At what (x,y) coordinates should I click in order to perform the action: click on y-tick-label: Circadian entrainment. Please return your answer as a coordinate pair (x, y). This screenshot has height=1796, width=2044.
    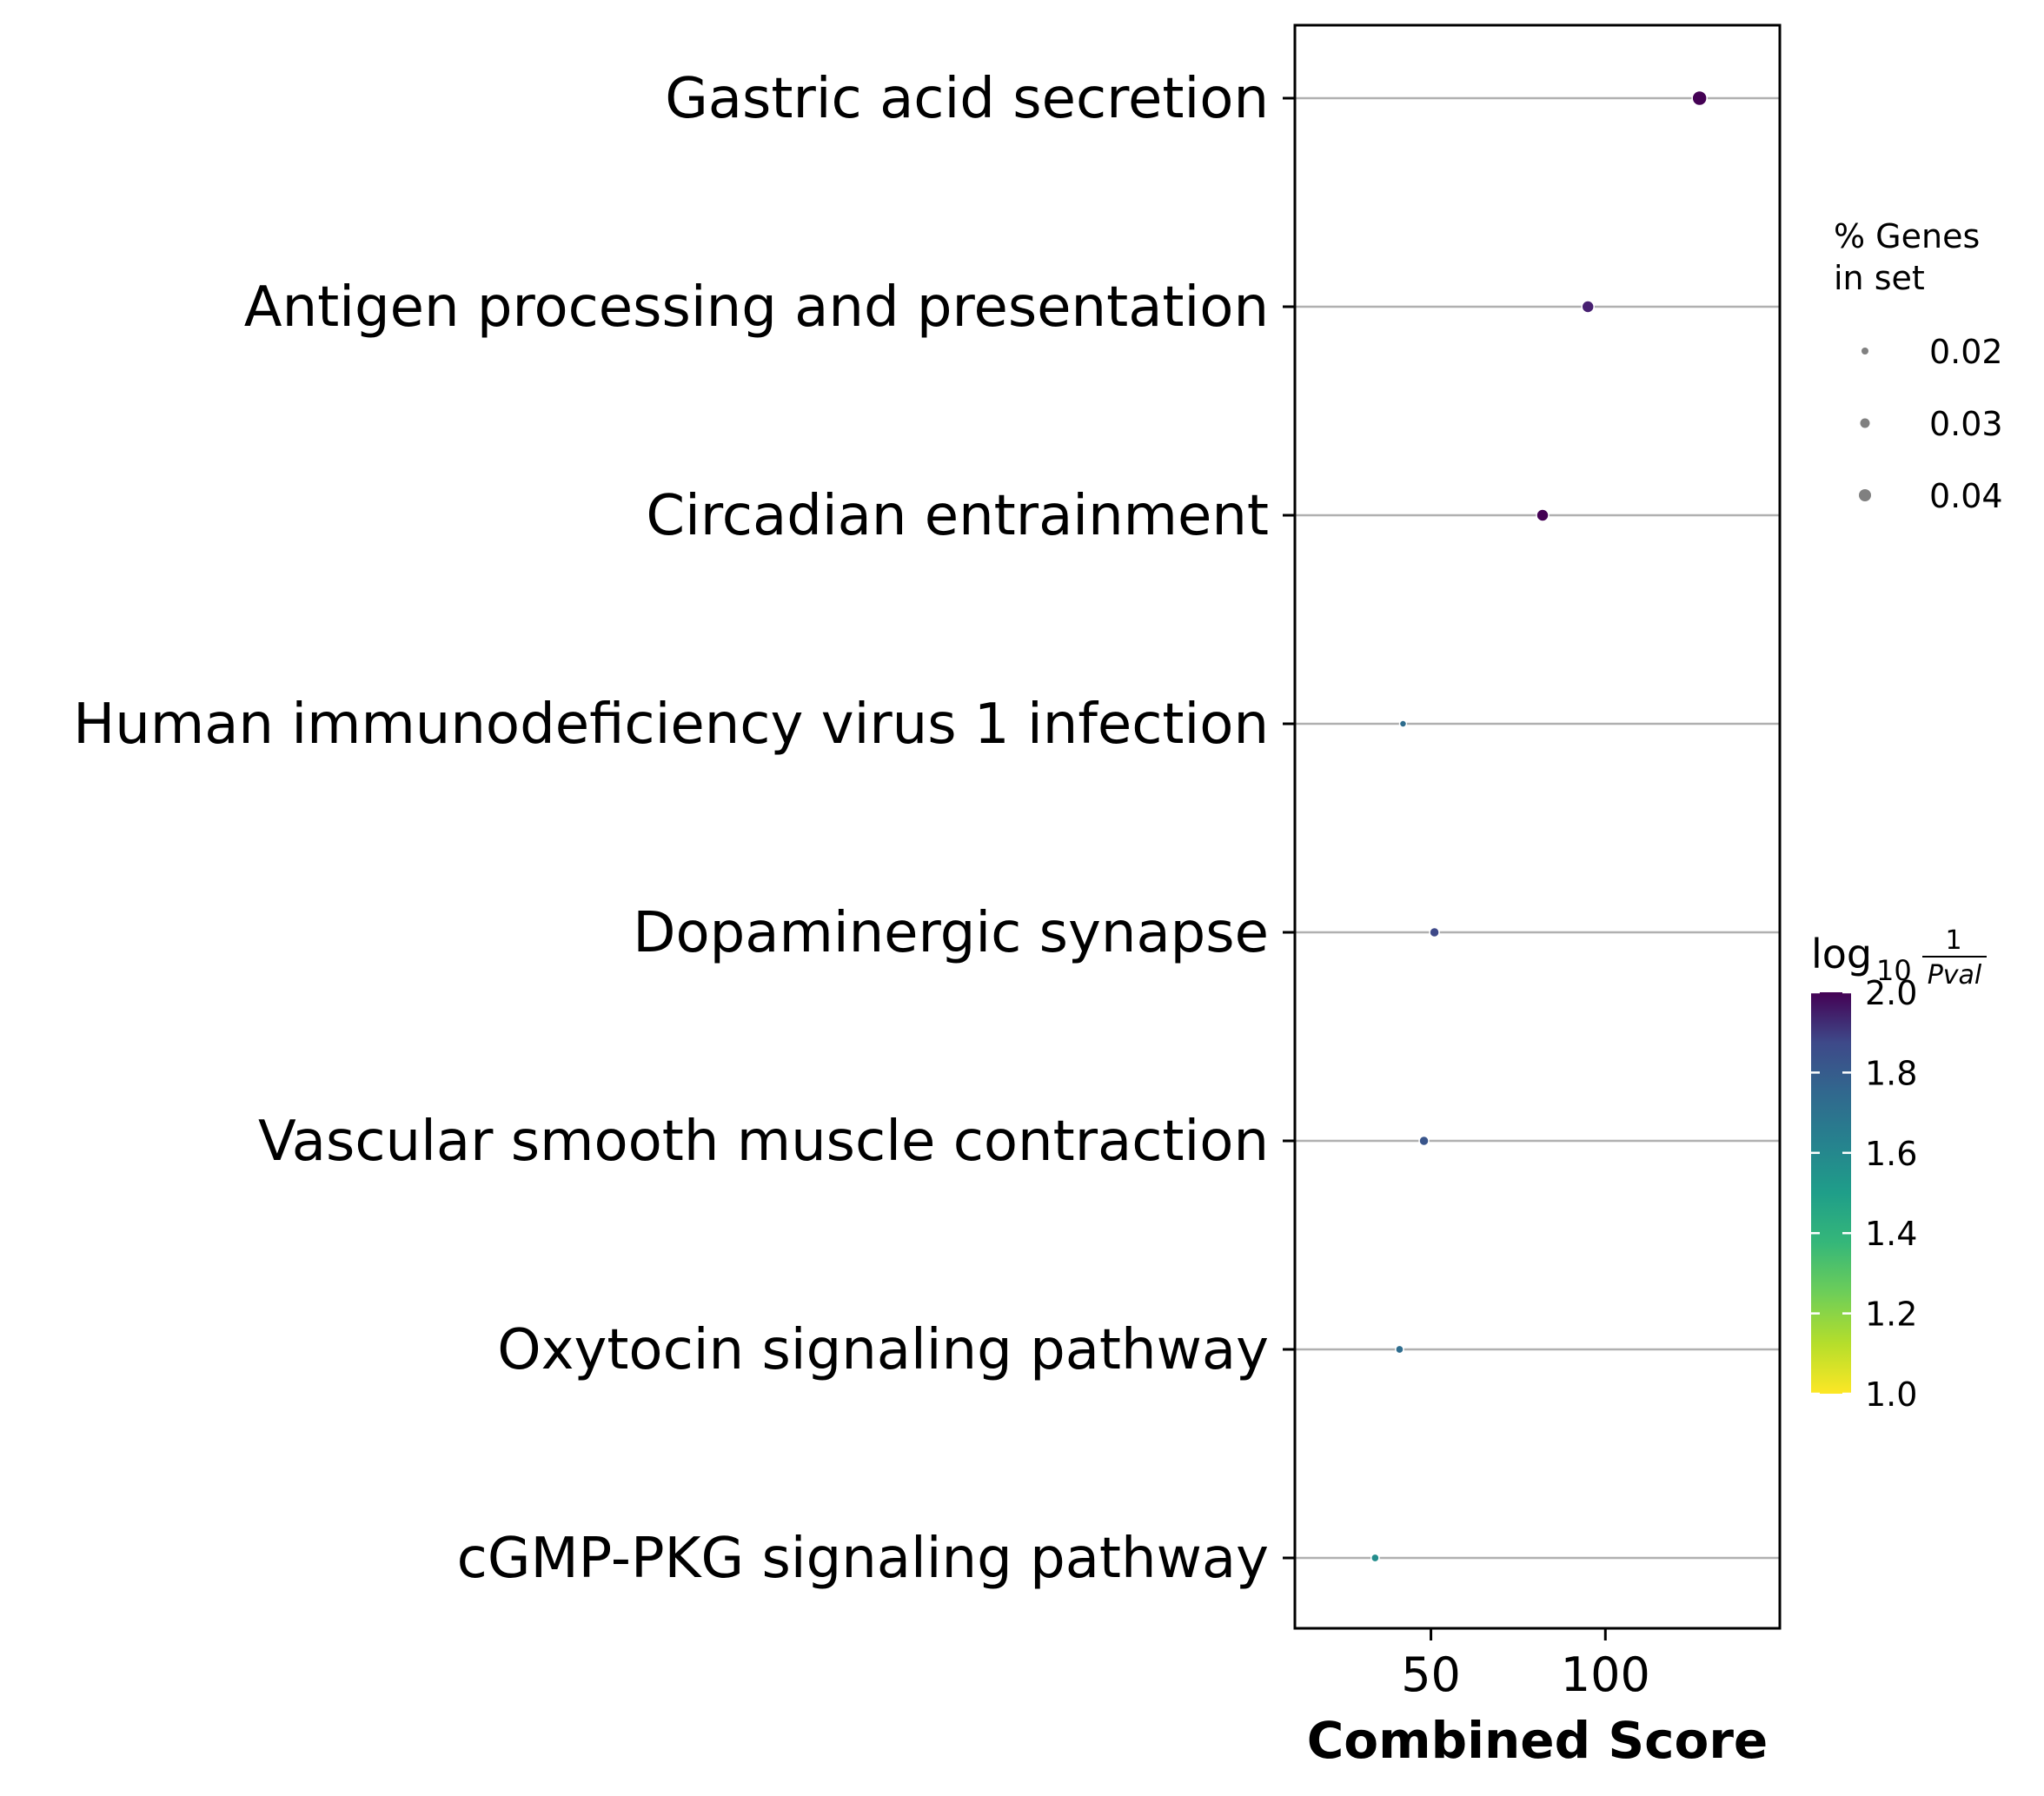
    Looking at the image, I should click on (957, 516).